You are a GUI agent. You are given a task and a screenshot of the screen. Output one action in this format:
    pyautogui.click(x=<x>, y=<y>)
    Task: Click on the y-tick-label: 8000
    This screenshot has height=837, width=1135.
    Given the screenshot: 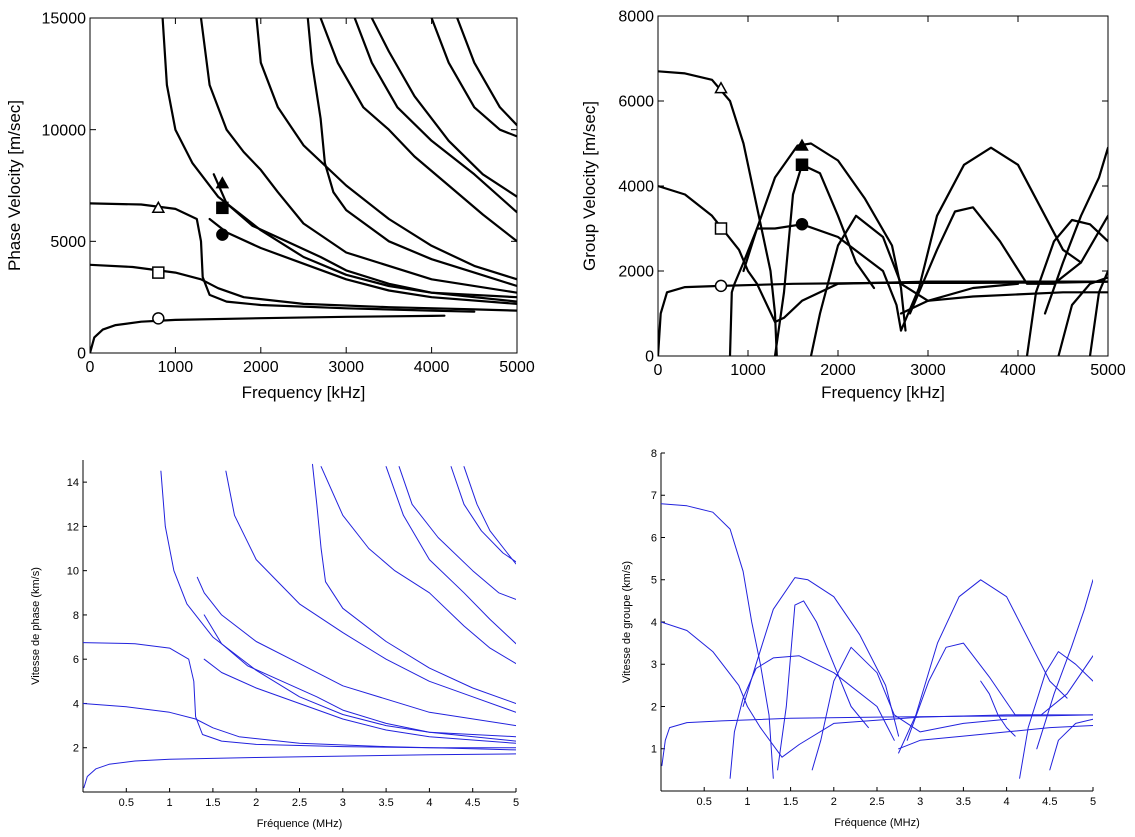 What is the action you would take?
    pyautogui.click(x=636, y=17)
    